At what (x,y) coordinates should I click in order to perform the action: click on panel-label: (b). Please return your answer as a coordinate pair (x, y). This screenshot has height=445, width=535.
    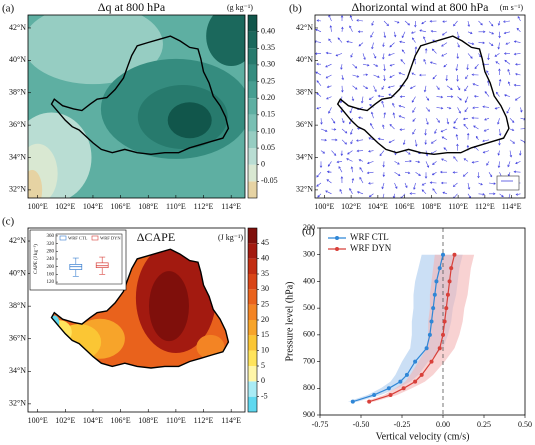
    Looking at the image, I should click on (295, 9).